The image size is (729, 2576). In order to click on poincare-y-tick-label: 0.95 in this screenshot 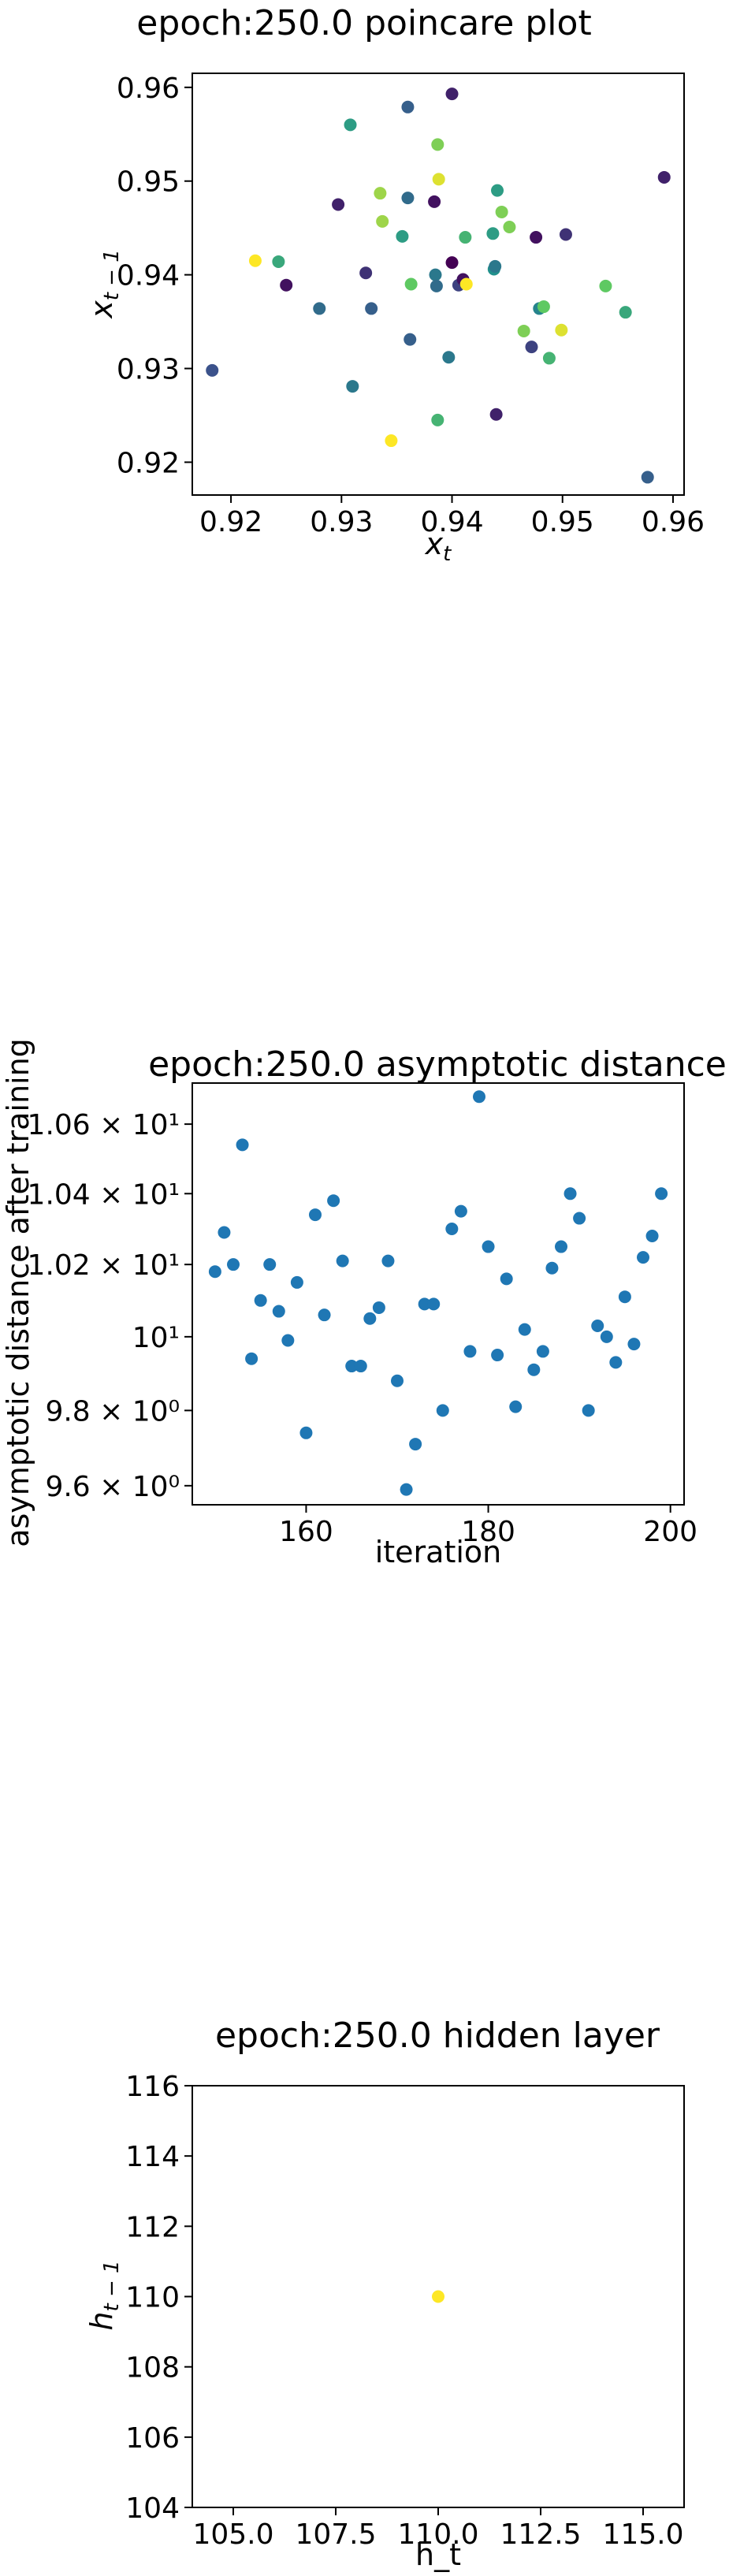, I will do `click(148, 182)`.